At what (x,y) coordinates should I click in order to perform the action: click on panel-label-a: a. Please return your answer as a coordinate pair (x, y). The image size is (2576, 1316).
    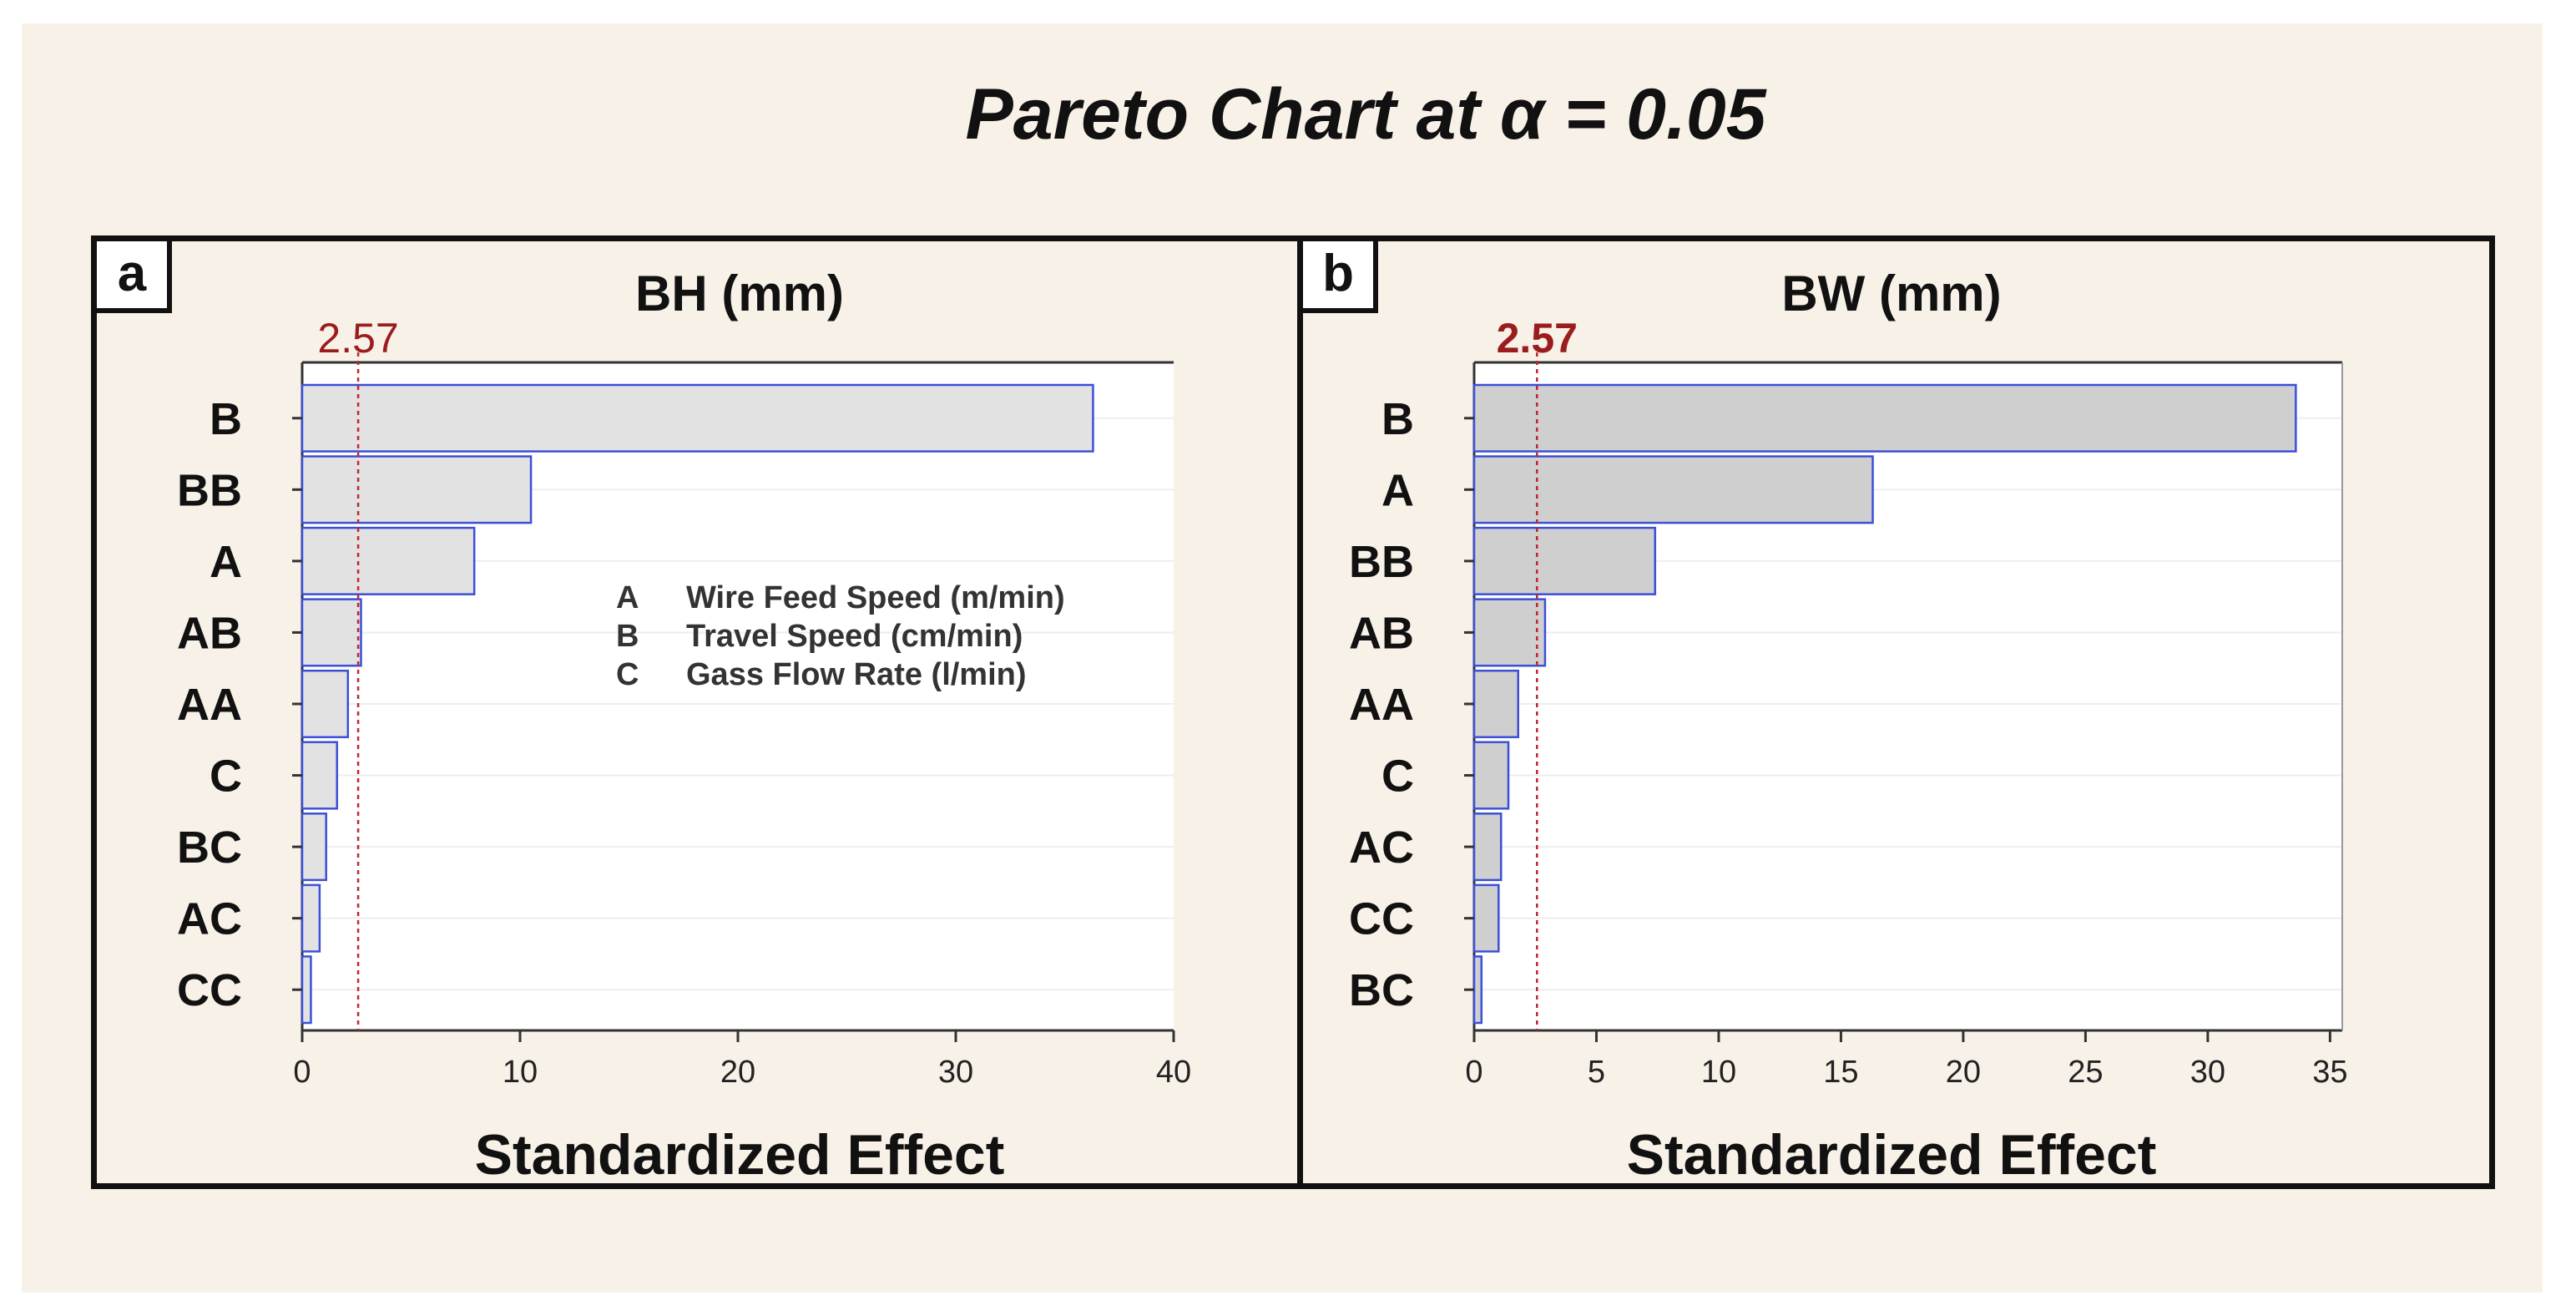
    Looking at the image, I should click on (134, 277).